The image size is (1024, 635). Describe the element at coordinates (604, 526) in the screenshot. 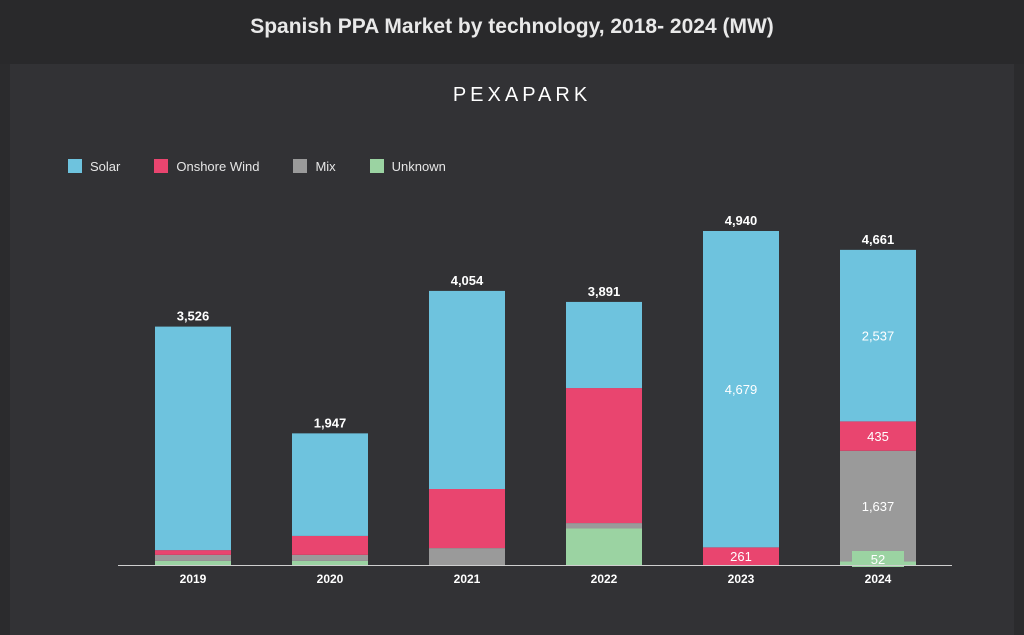

I see `bar-segment-mix-2022` at that location.